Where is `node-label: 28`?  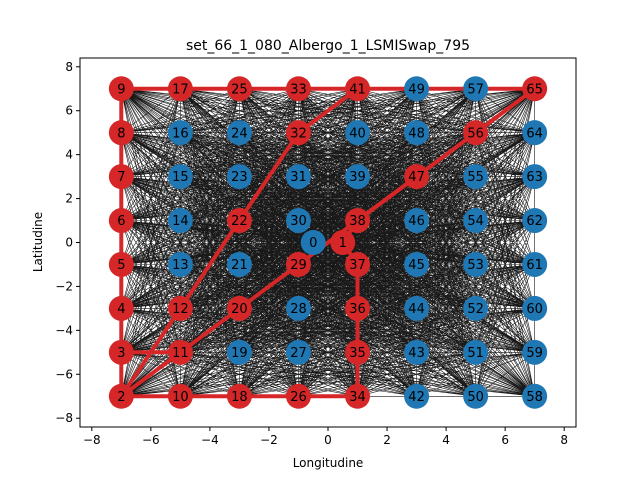 node-label: 28 is located at coordinates (298, 309).